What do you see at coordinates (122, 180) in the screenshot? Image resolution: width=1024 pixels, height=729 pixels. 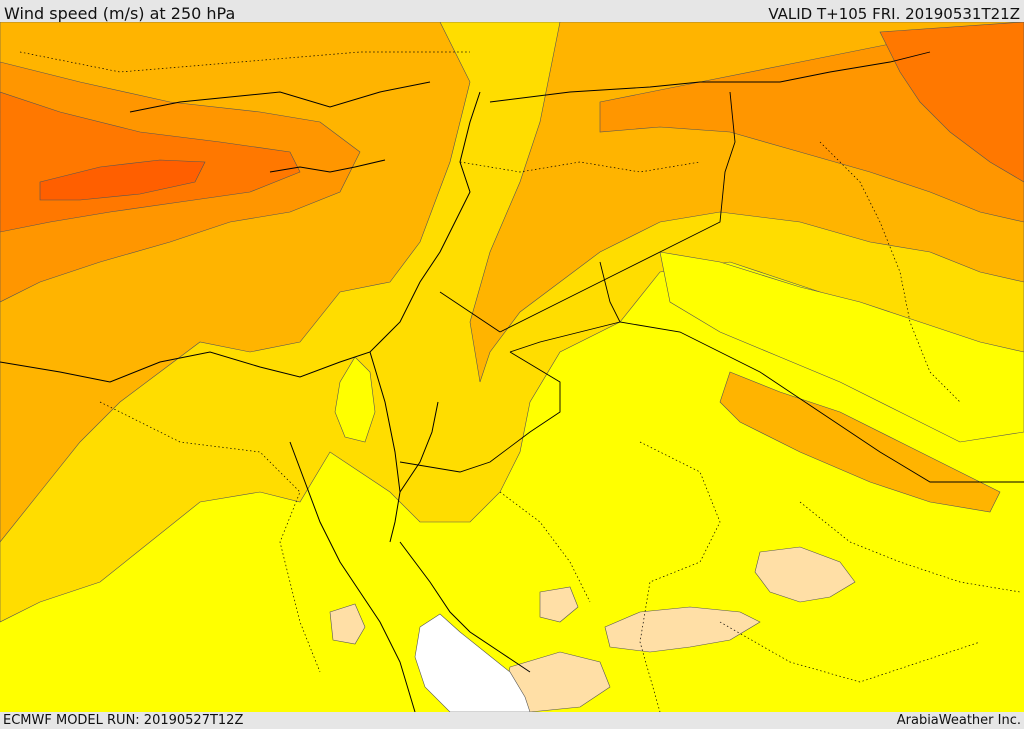 I see `zone-very-strong-west` at bounding box center [122, 180].